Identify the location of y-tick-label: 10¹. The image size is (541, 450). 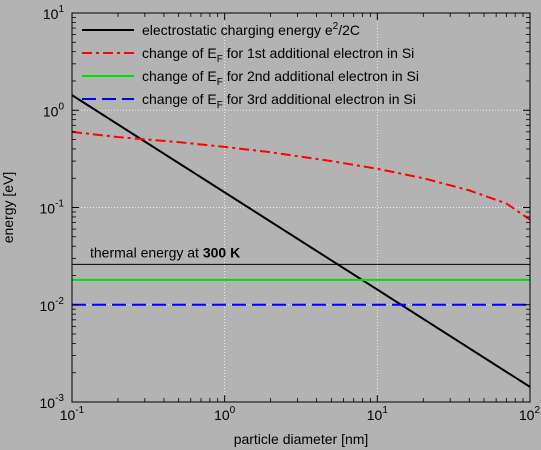
(54, 13).